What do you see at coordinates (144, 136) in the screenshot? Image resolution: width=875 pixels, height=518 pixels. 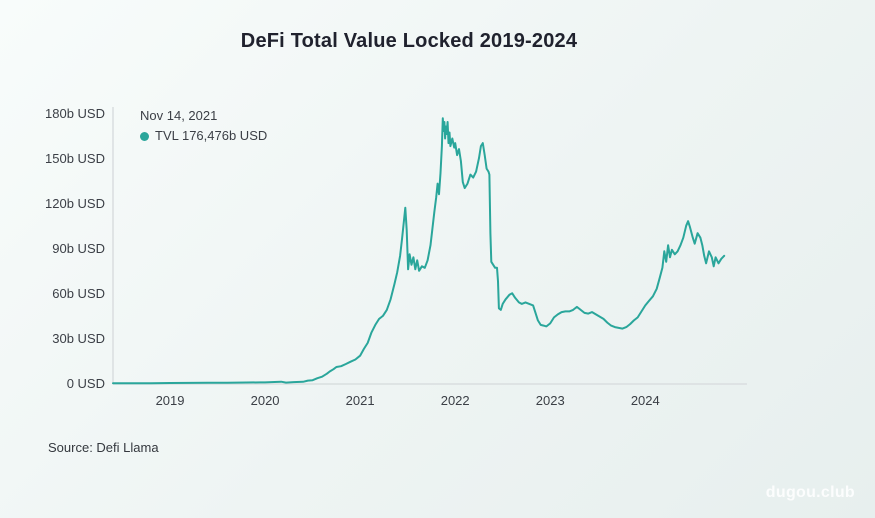 I see `series-marker-icon` at bounding box center [144, 136].